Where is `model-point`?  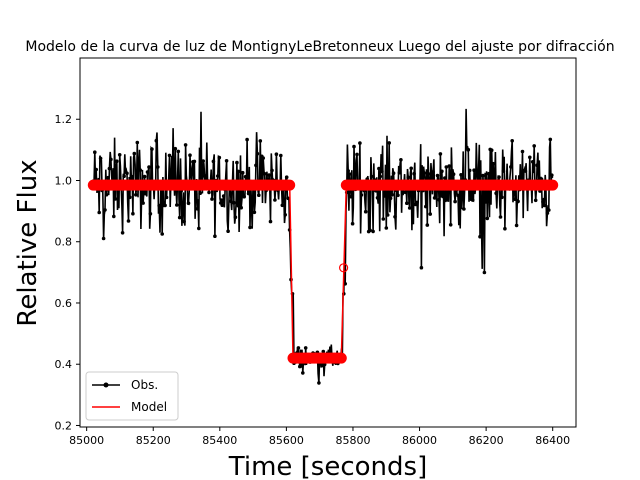
model-point is located at coordinates (290, 185).